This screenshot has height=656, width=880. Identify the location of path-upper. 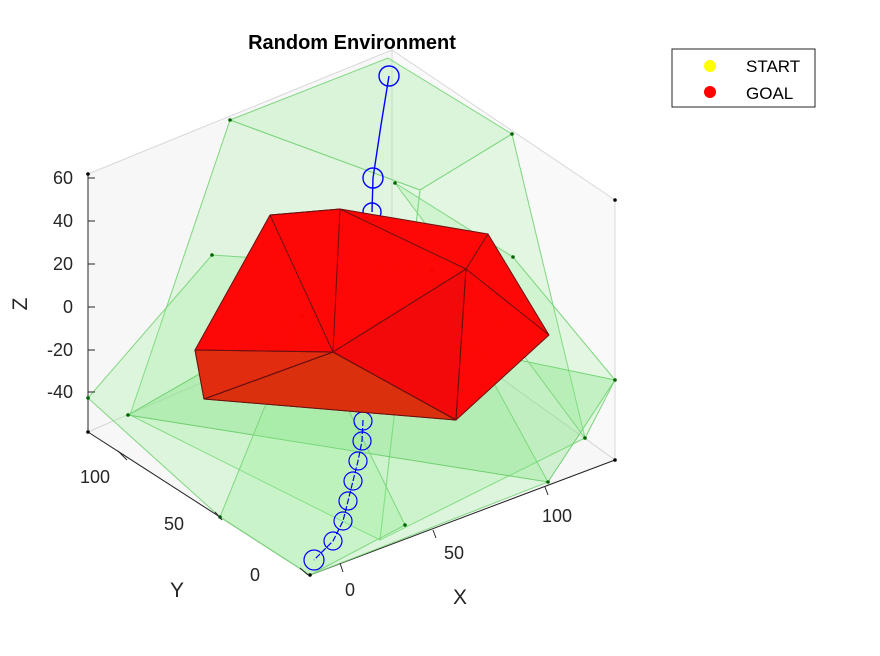
(381, 143).